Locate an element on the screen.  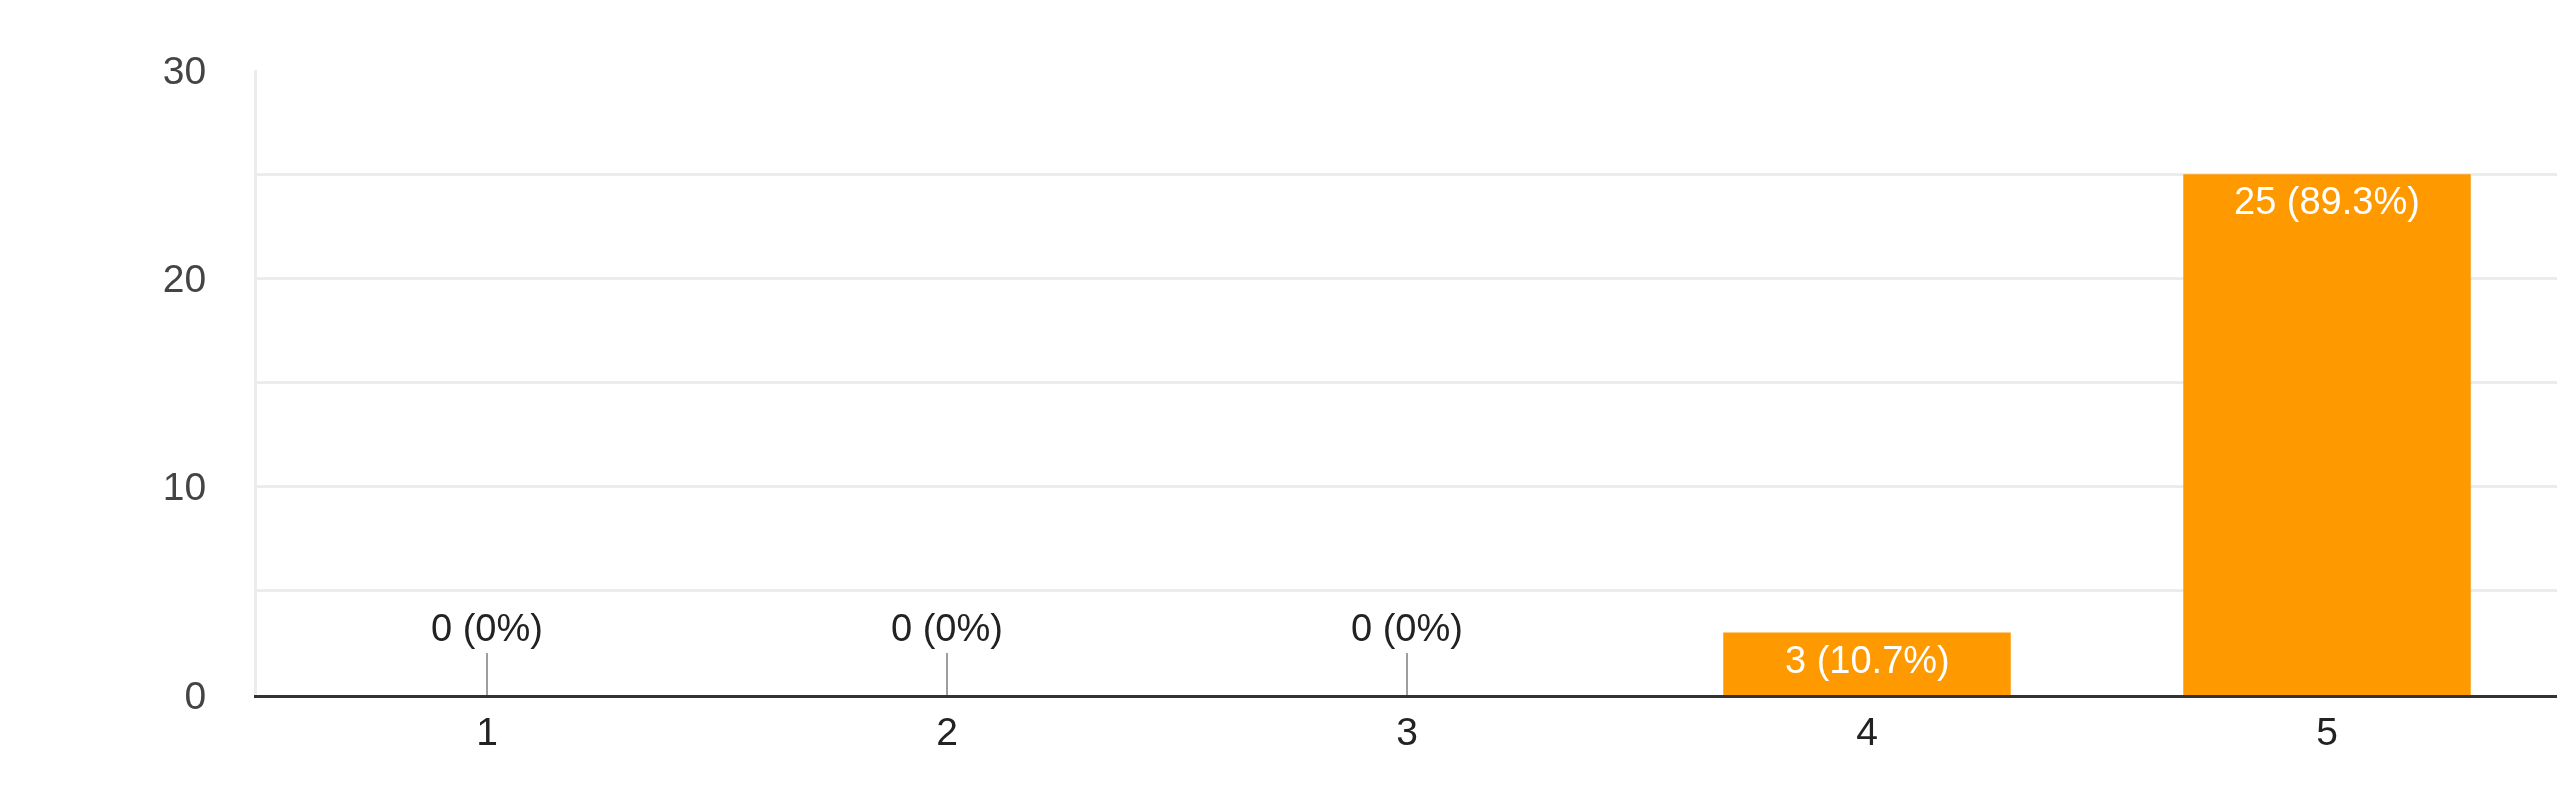
data-label: 3 (10.7%) is located at coordinates (1867, 660).